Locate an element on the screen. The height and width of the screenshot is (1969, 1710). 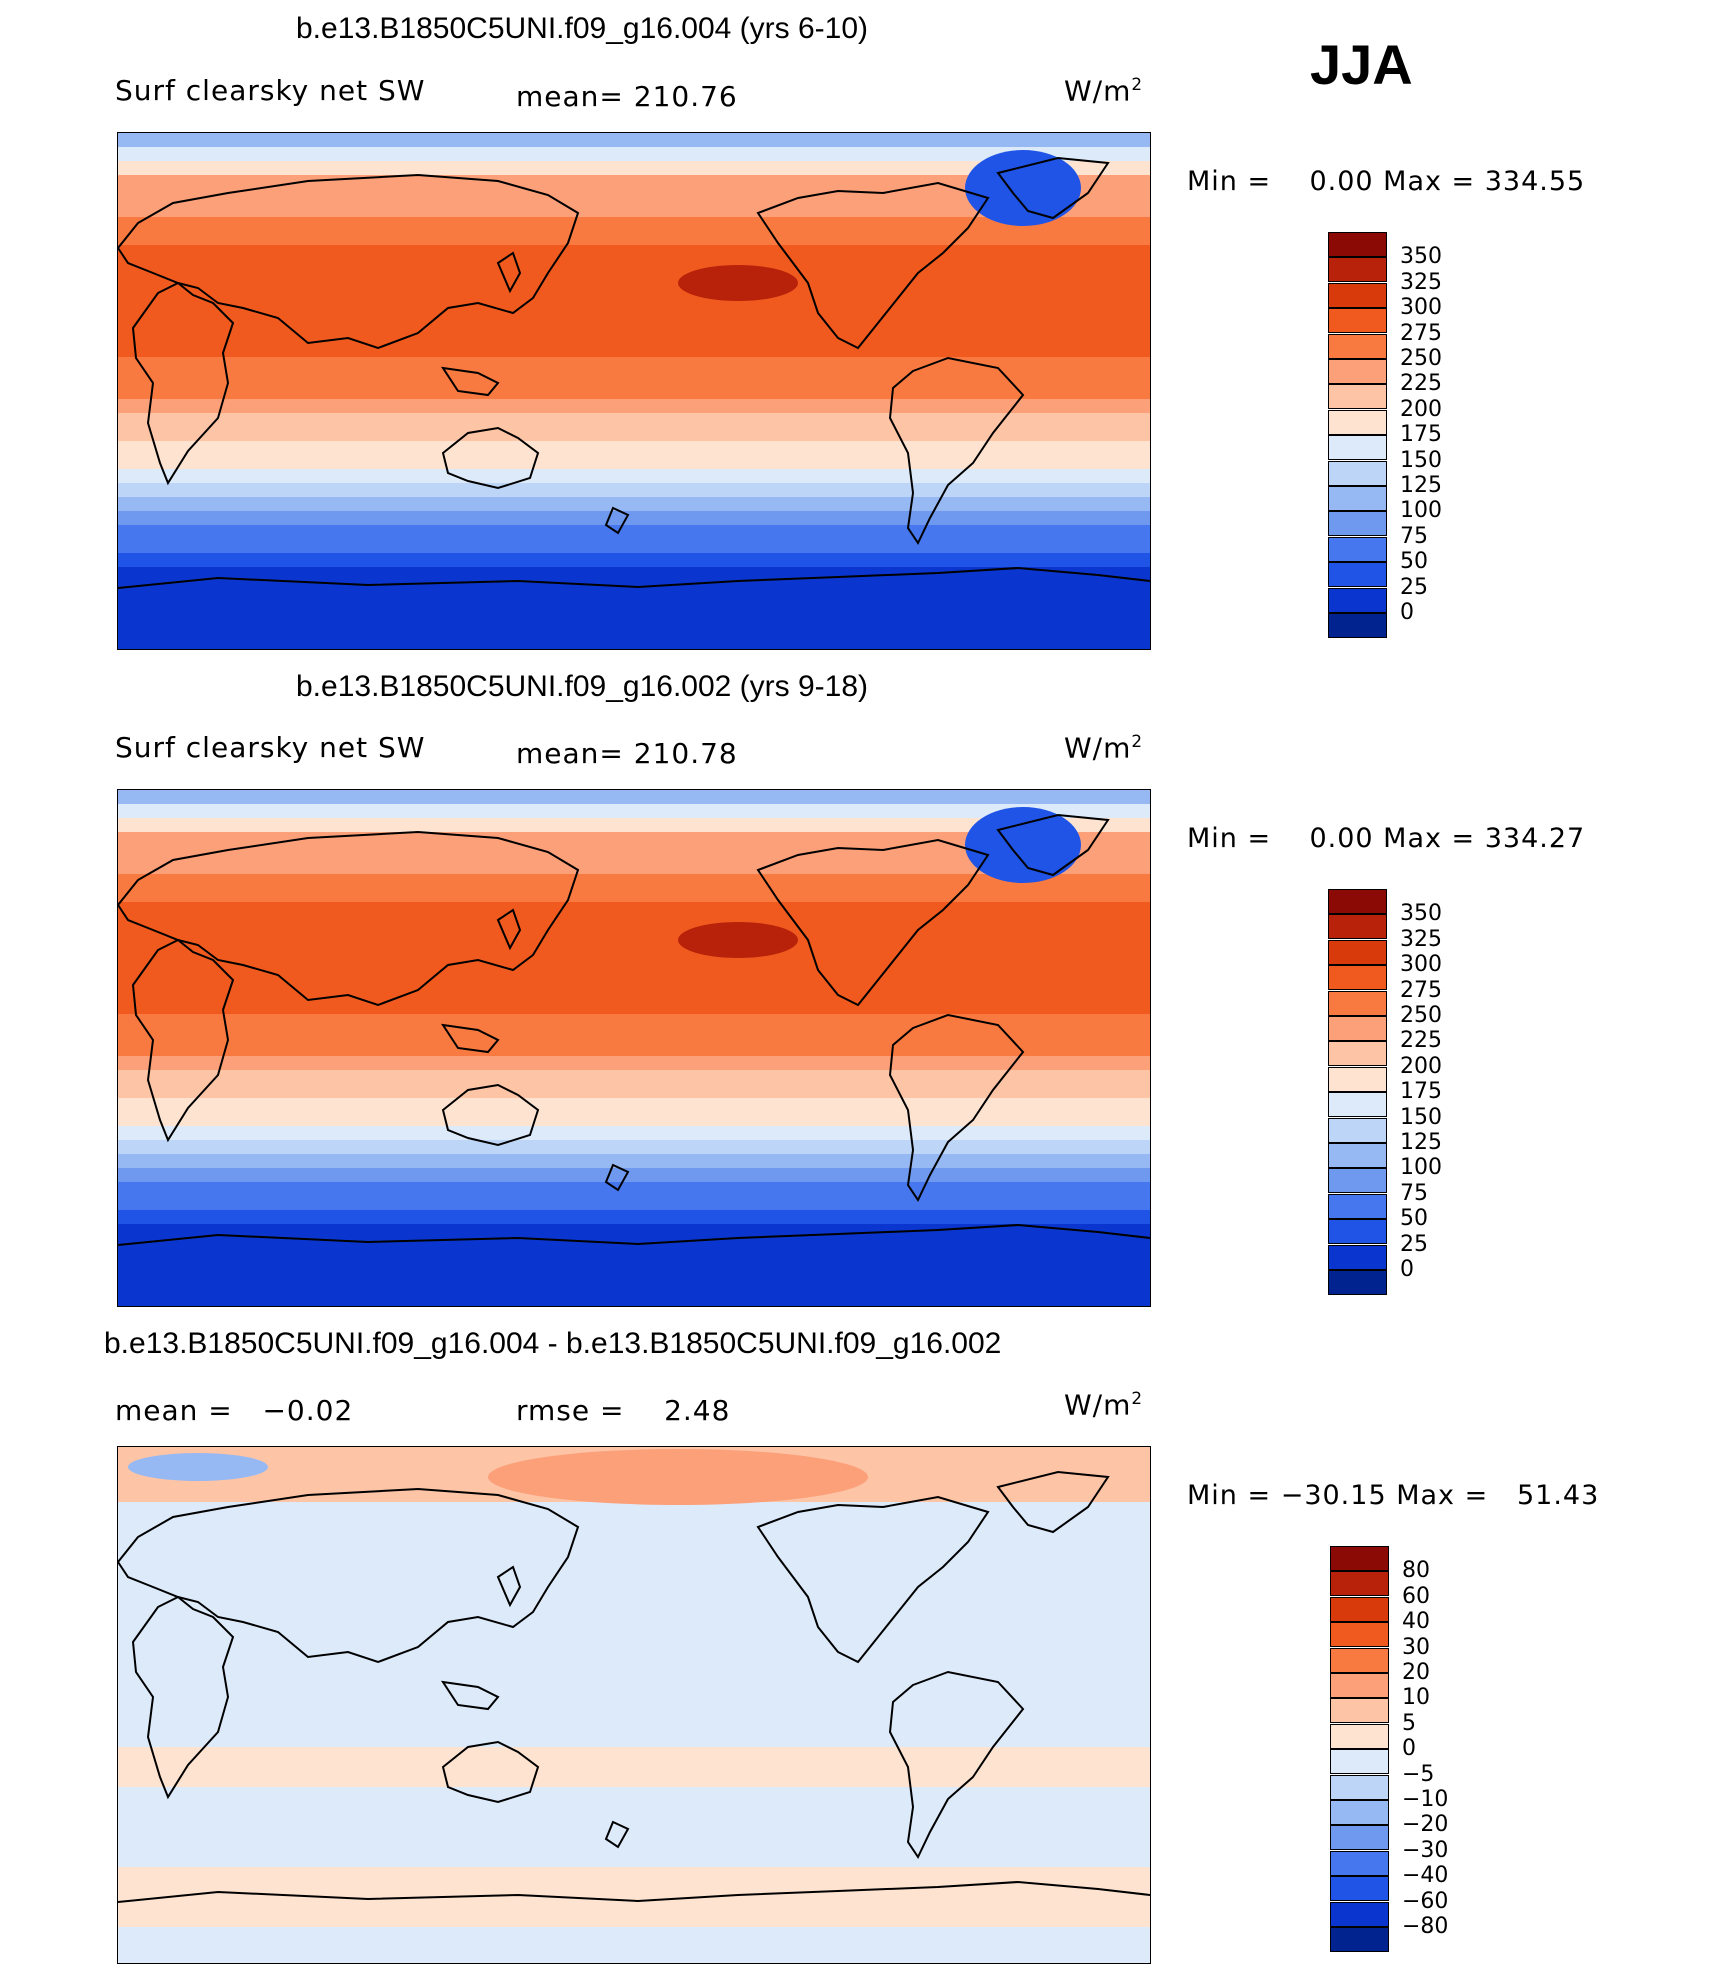
mean-label: mean= 210.76 is located at coordinates (627, 96).